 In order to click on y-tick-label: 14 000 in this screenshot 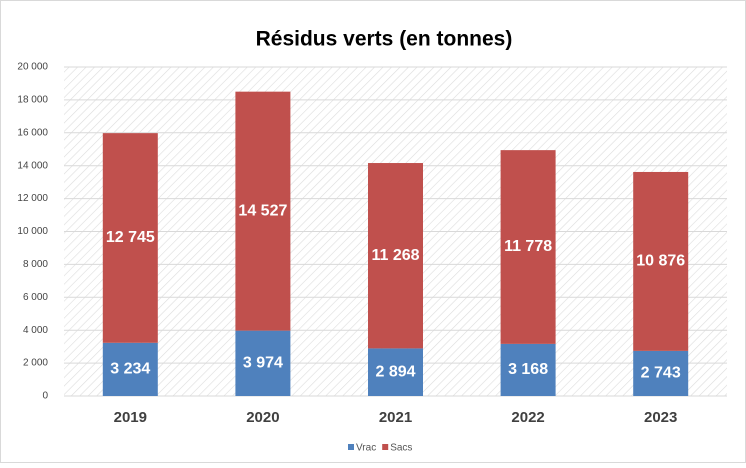, I will do `click(32, 165)`.